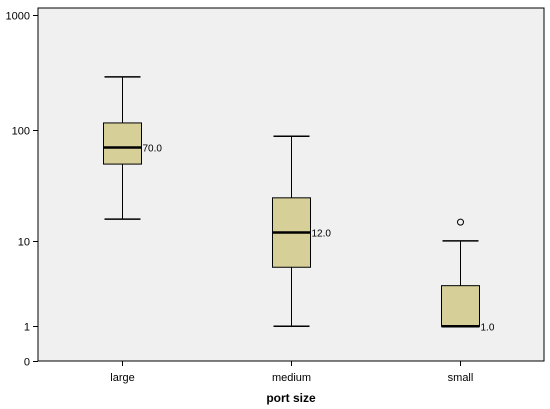 This screenshot has height=409, width=550. I want to click on y-tick-label-4: 1000, so click(18, 17).